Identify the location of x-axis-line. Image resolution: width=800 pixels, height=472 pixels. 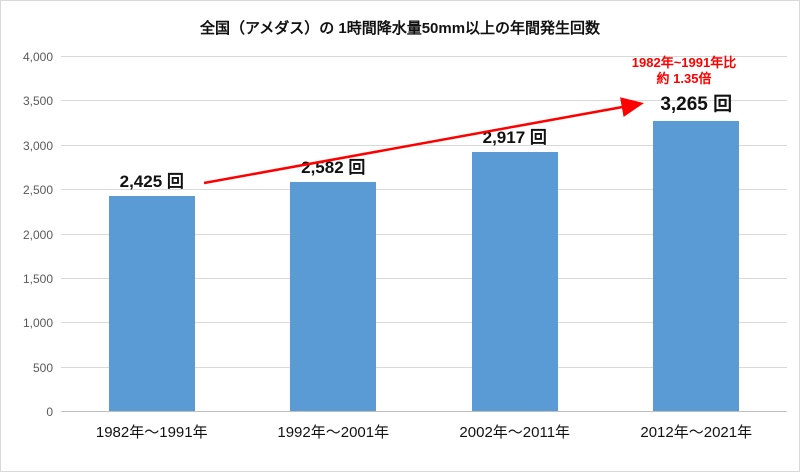
(424, 411).